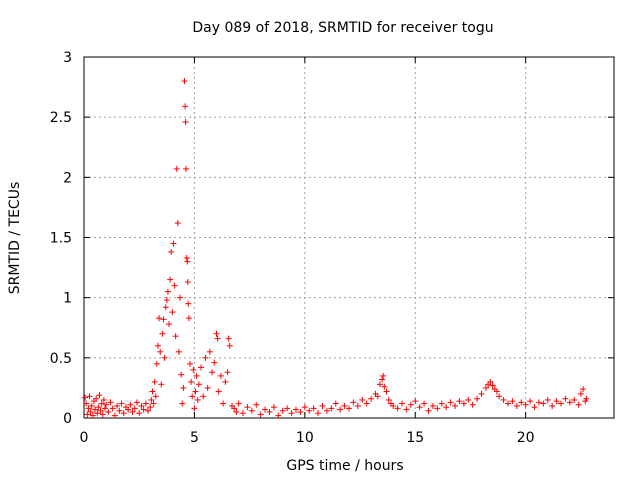 This screenshot has height=480, width=640. Describe the element at coordinates (84, 438) in the screenshot. I see `x-tick-label: 0` at that location.